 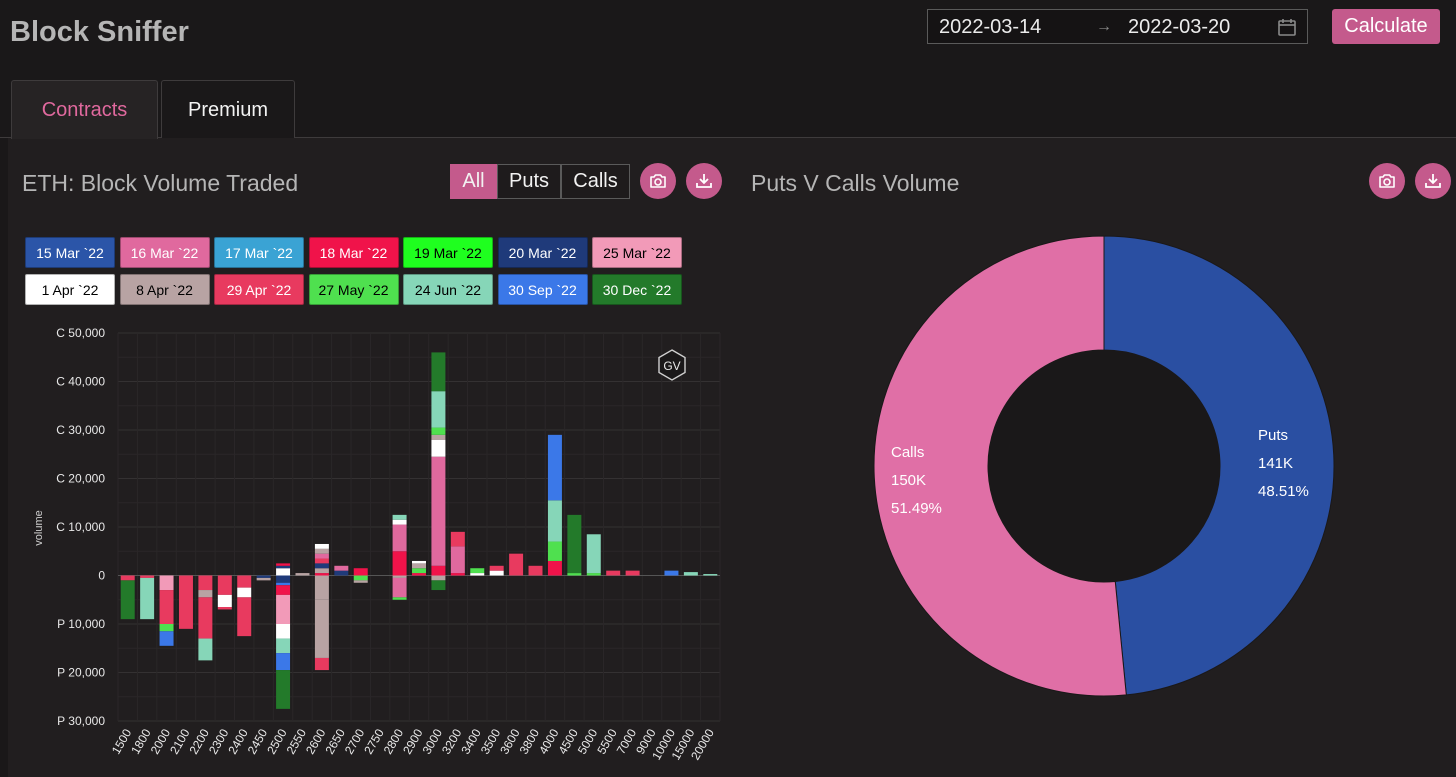 What do you see at coordinates (164, 252) in the screenshot?
I see `legend-item: 16 Mar `22` at bounding box center [164, 252].